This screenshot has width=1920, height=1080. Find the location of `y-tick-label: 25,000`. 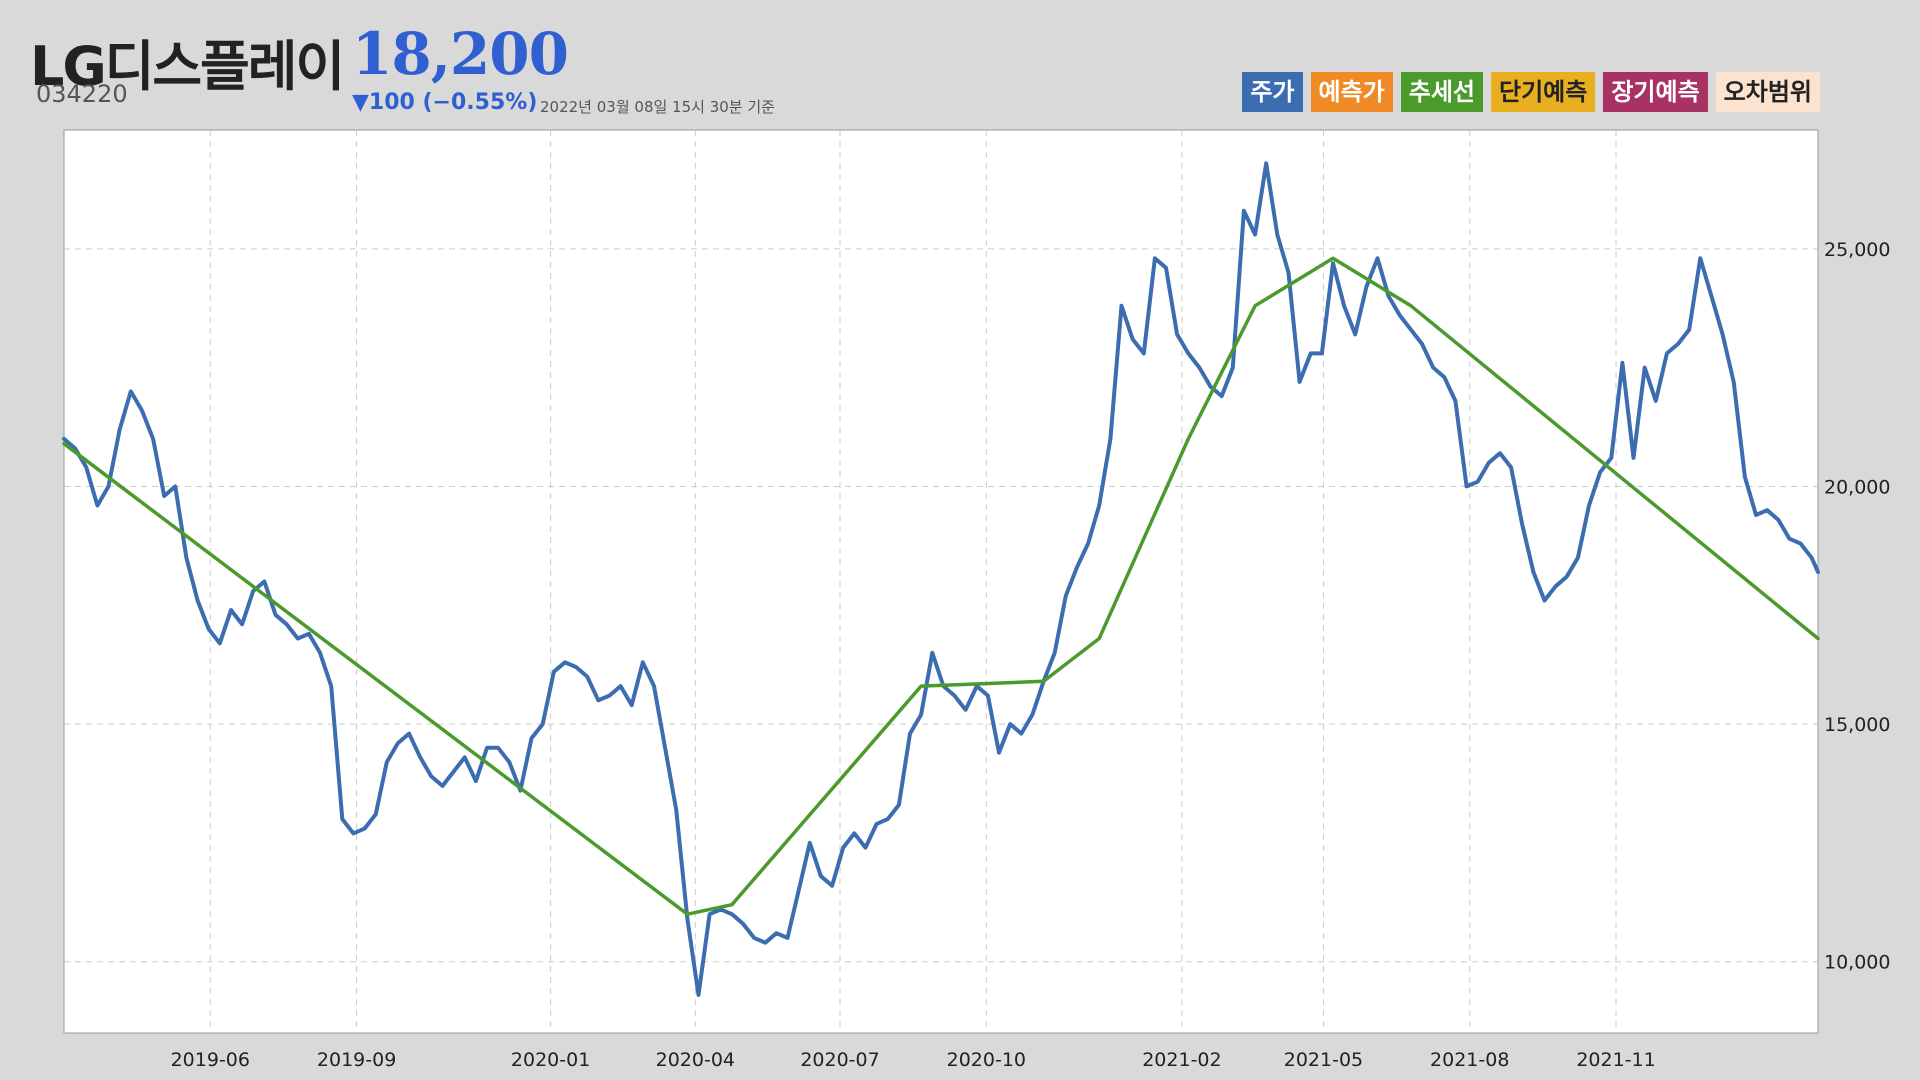

y-tick-label: 25,000 is located at coordinates (1857, 250).